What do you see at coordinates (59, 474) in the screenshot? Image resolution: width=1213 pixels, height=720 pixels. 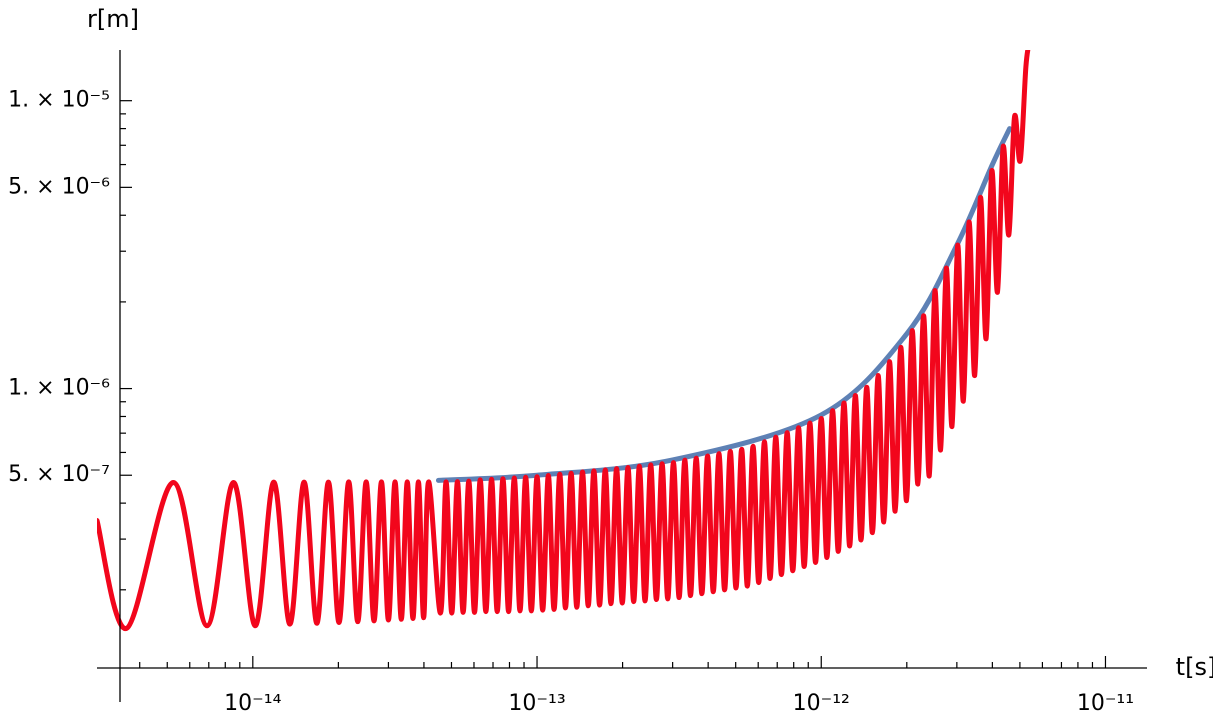 I see `y-tick-label: 5. × 10⁻⁷` at bounding box center [59, 474].